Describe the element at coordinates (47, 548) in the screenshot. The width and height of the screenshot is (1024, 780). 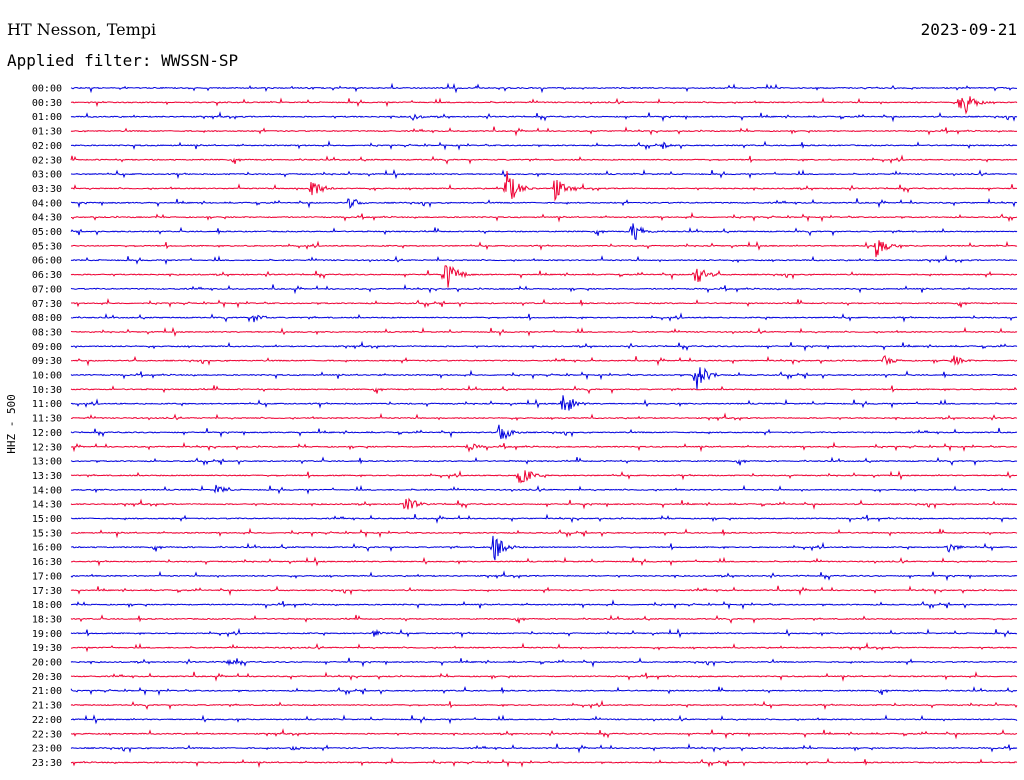
I see `row-time-label: 16:00` at that location.